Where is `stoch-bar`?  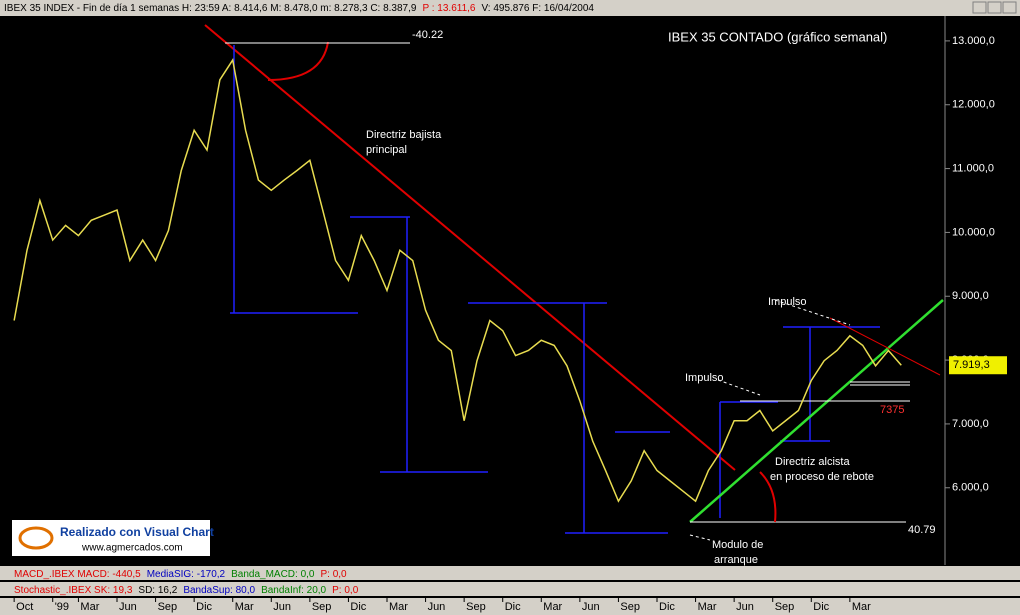
stoch-bar is located at coordinates (510, 589).